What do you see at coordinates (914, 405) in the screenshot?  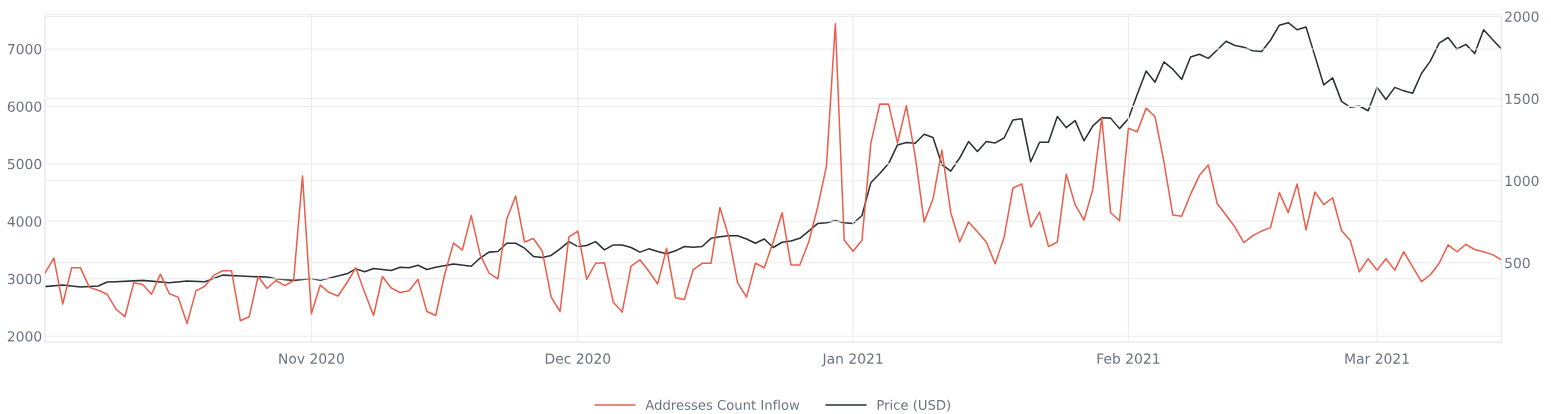 I see `legend-label: Price (USD)` at bounding box center [914, 405].